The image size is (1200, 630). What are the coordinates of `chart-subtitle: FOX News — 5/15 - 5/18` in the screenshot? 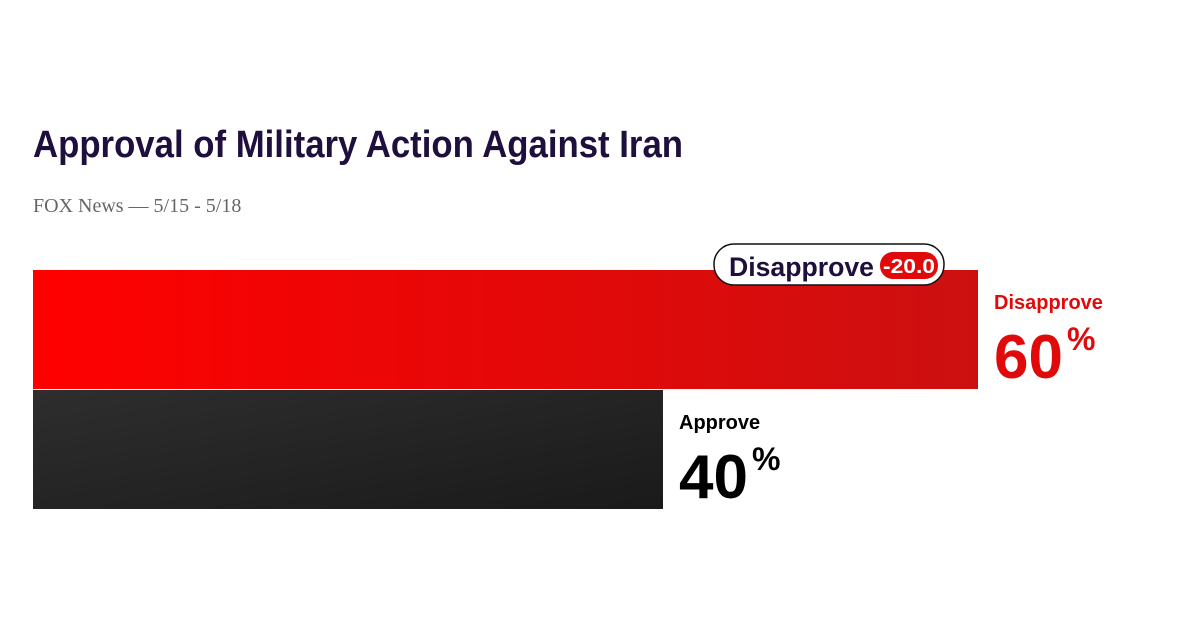 It's located at (137, 206).